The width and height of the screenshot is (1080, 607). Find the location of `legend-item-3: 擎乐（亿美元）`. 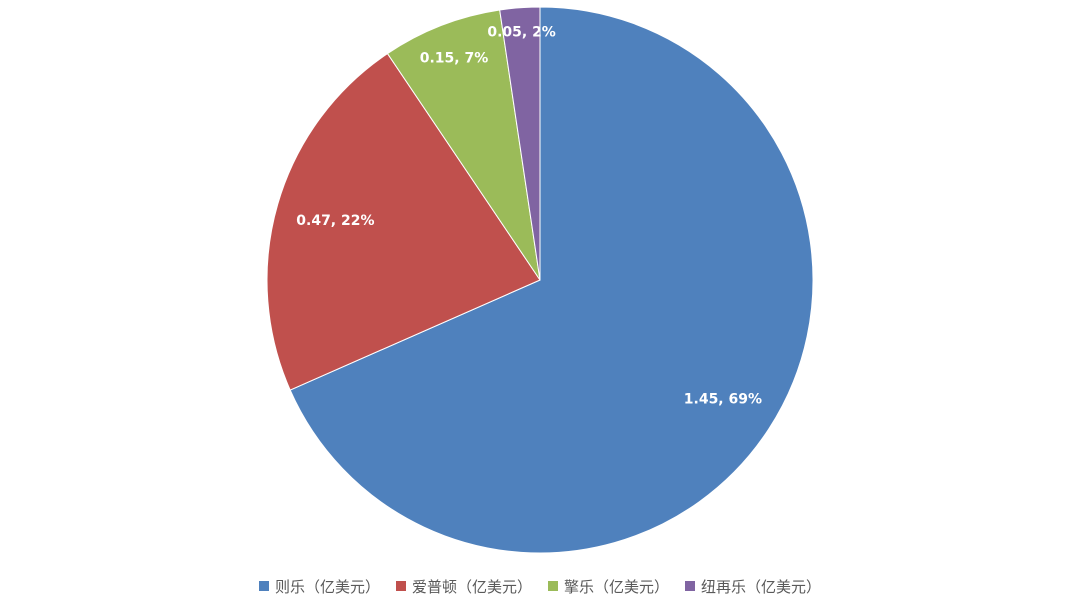

legend-item-3: 擎乐（亿美元） is located at coordinates (608, 586).